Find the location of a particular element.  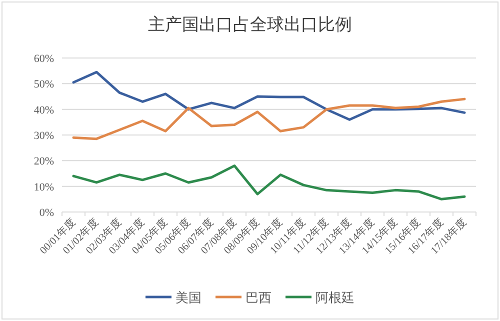

chart-title: 主产国出口占全球出口比例 is located at coordinates (250, 24).